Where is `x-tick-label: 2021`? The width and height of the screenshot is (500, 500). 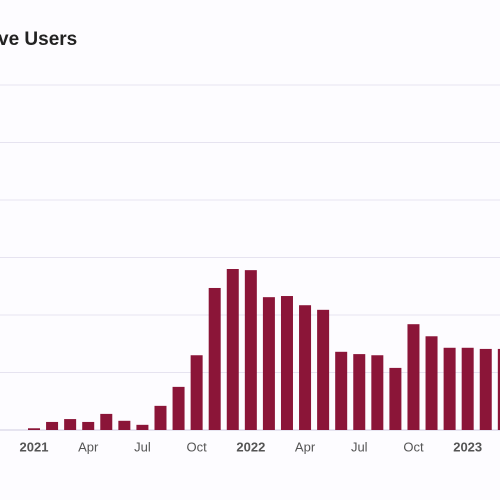
x-tick-label: 2021 is located at coordinates (34, 446).